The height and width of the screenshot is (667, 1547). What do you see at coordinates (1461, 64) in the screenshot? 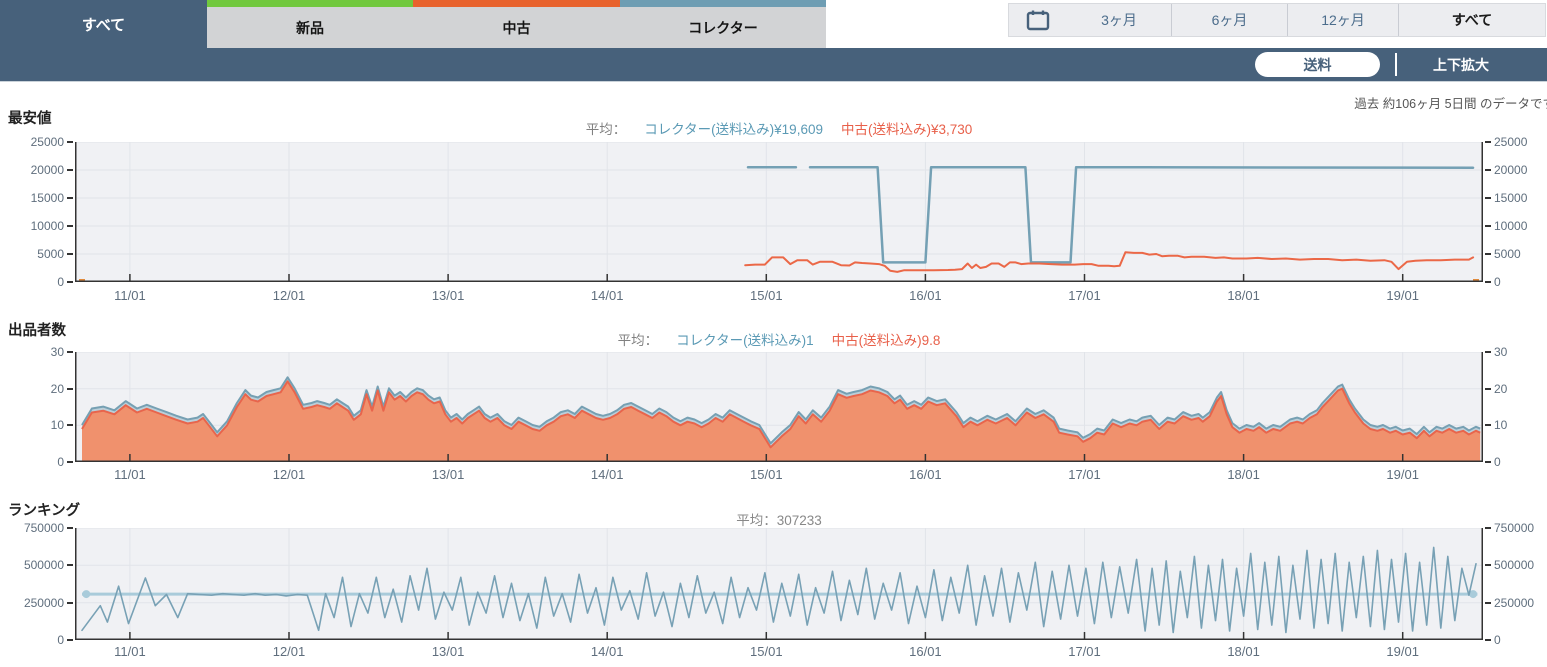
I see `expand-vertical-button: 上下拡大` at bounding box center [1461, 64].